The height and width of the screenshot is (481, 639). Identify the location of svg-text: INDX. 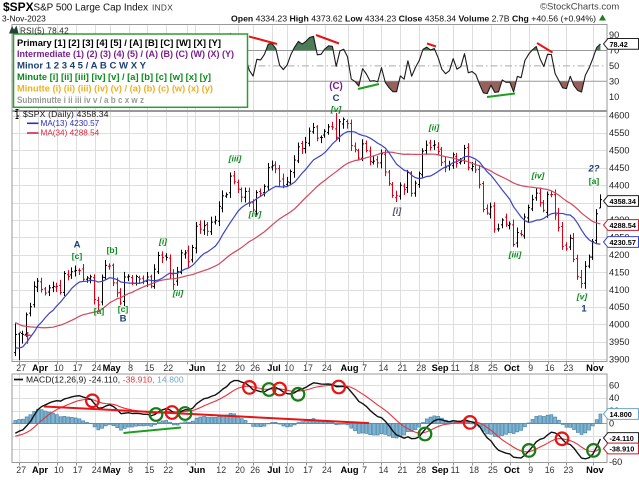
(162, 8).